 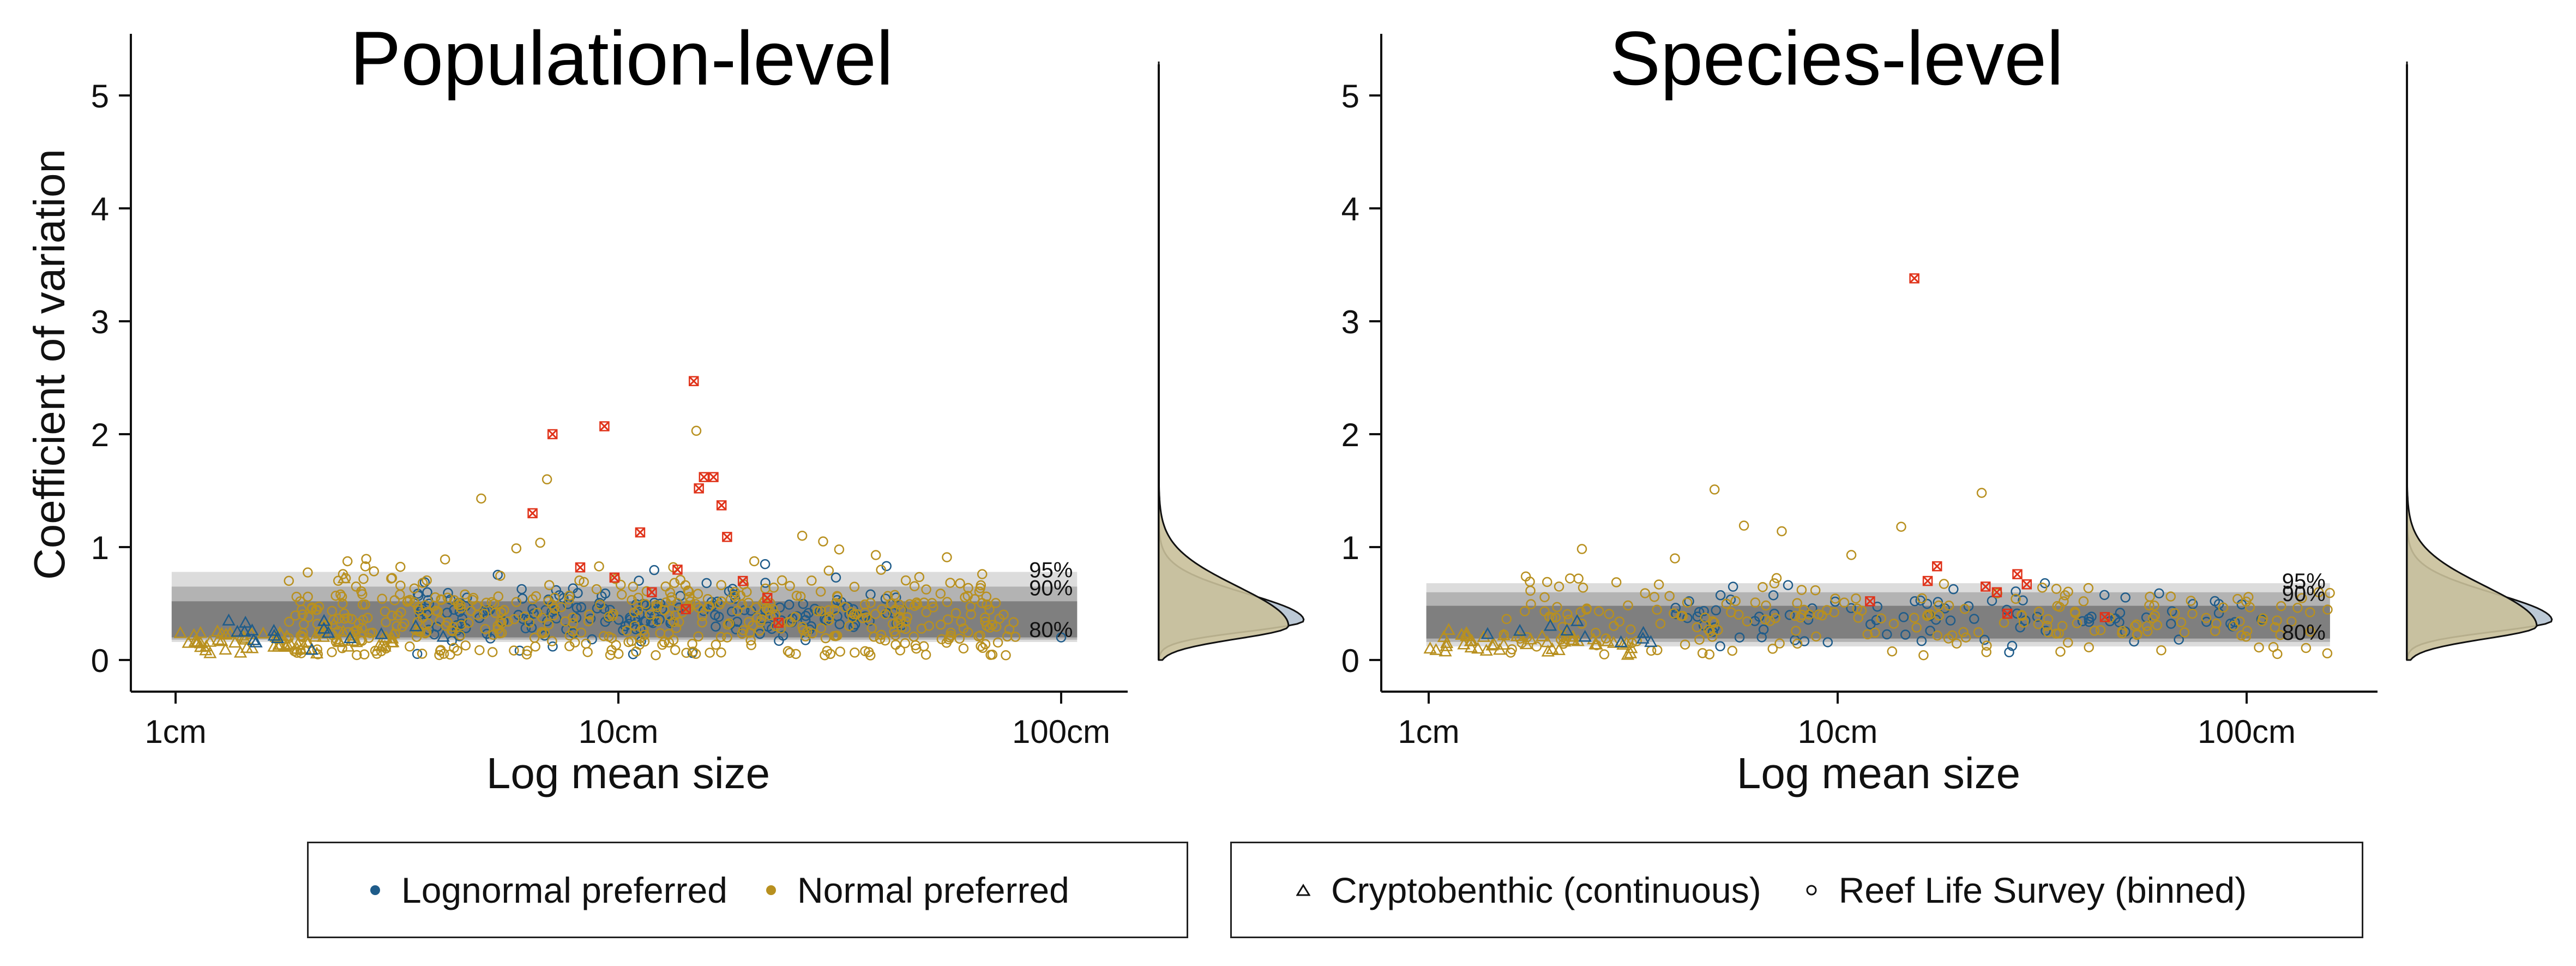 What do you see at coordinates (933, 889) in the screenshot?
I see `legend-label: Normal preferred` at bounding box center [933, 889].